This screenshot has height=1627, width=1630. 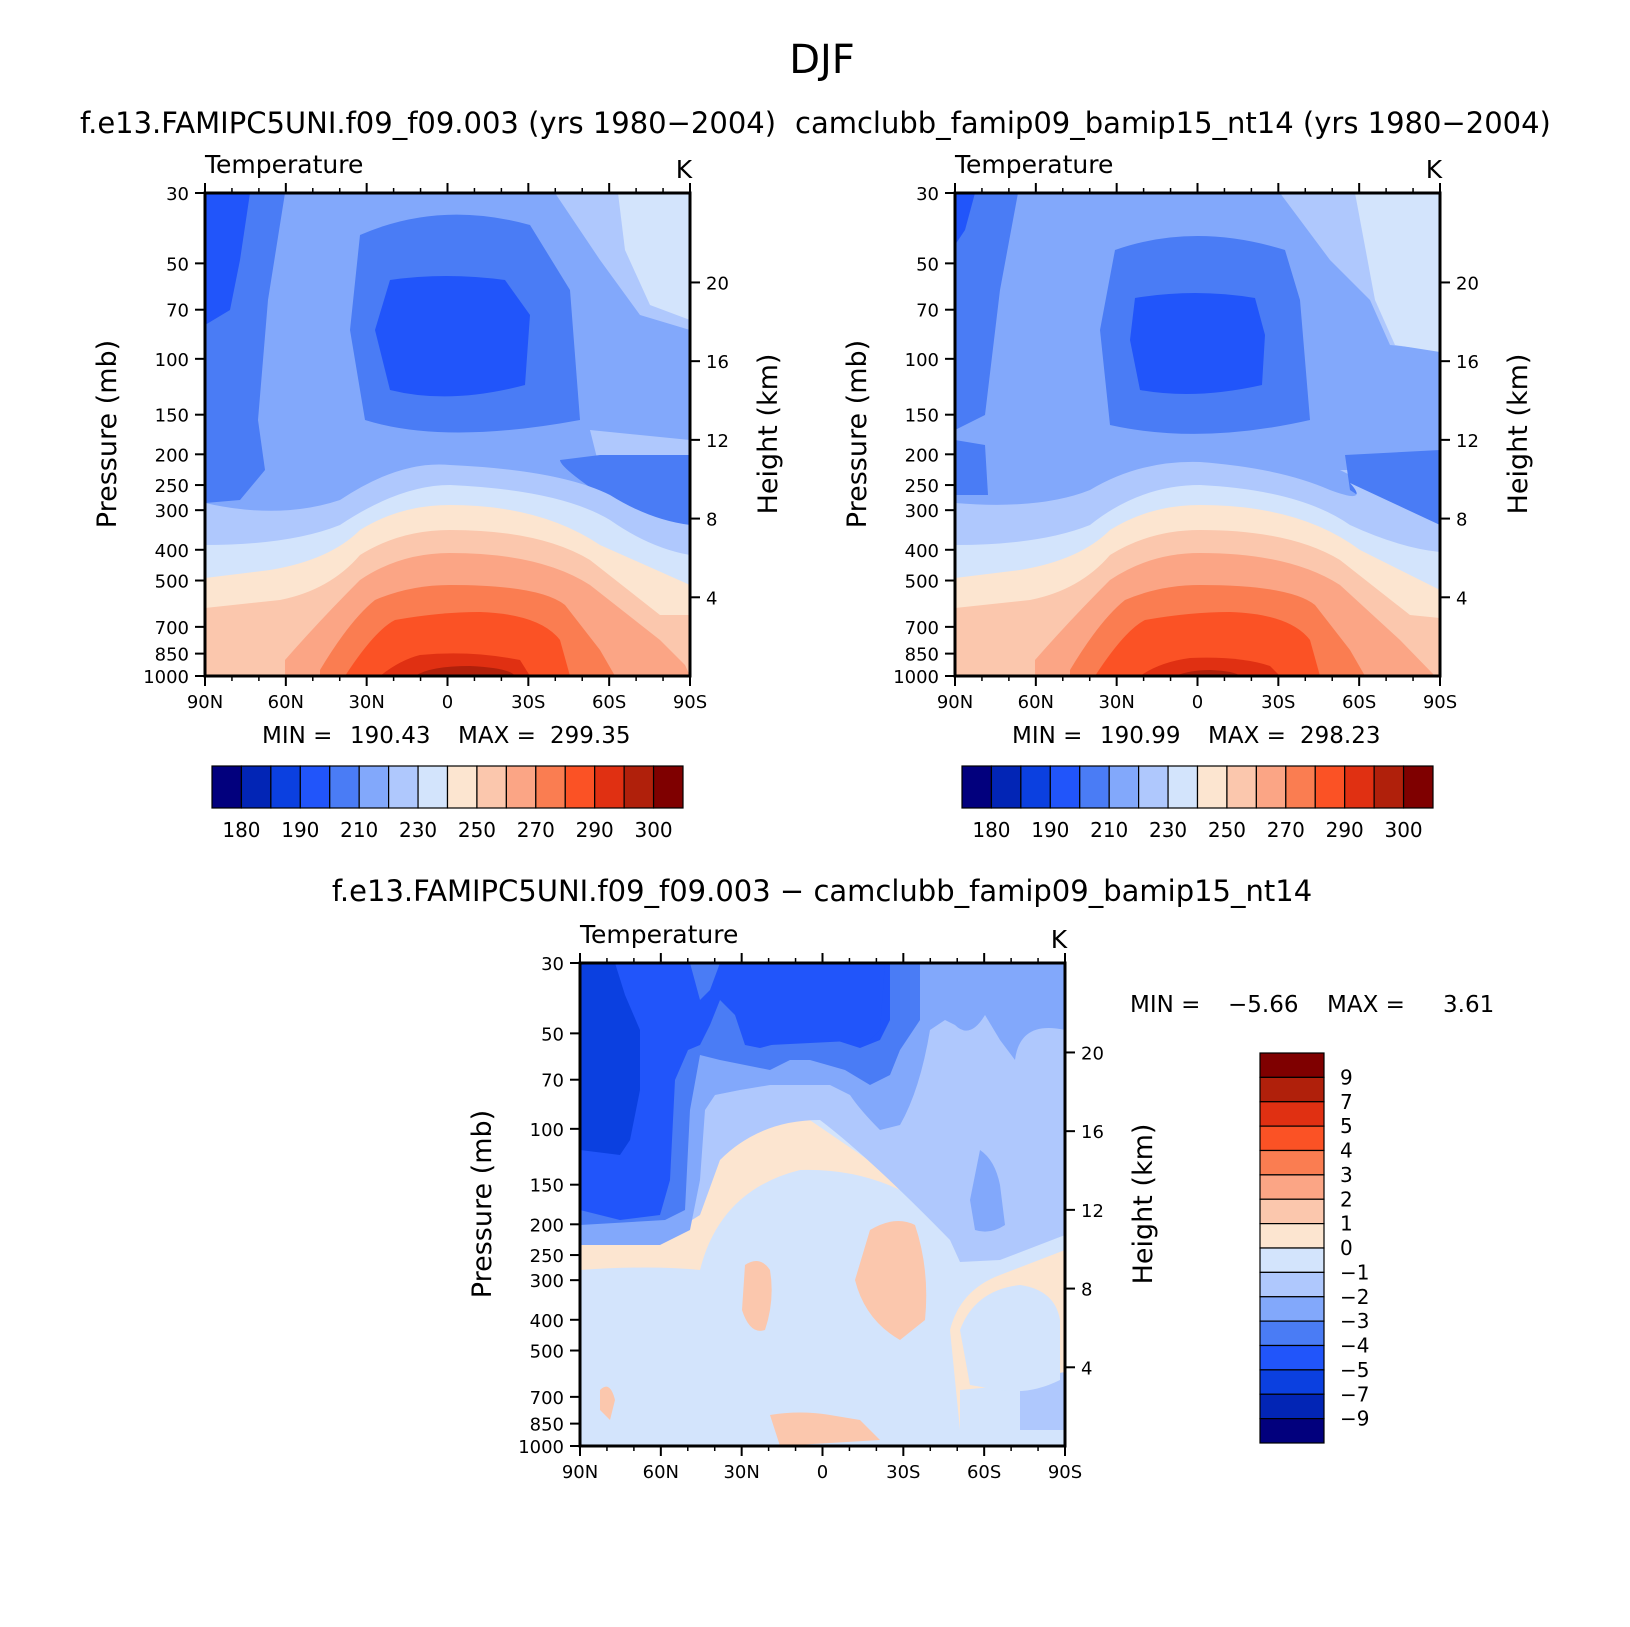 What do you see at coordinates (541, 1447) in the screenshot?
I see `pressure-tick-label-diff: 1000` at bounding box center [541, 1447].